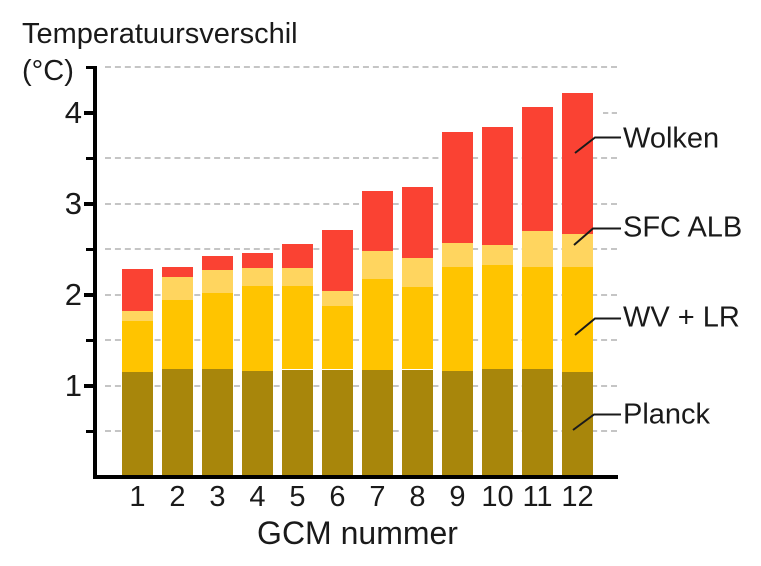  What do you see at coordinates (357, 533) in the screenshot?
I see `x-axis-title: GCM nummer` at bounding box center [357, 533].